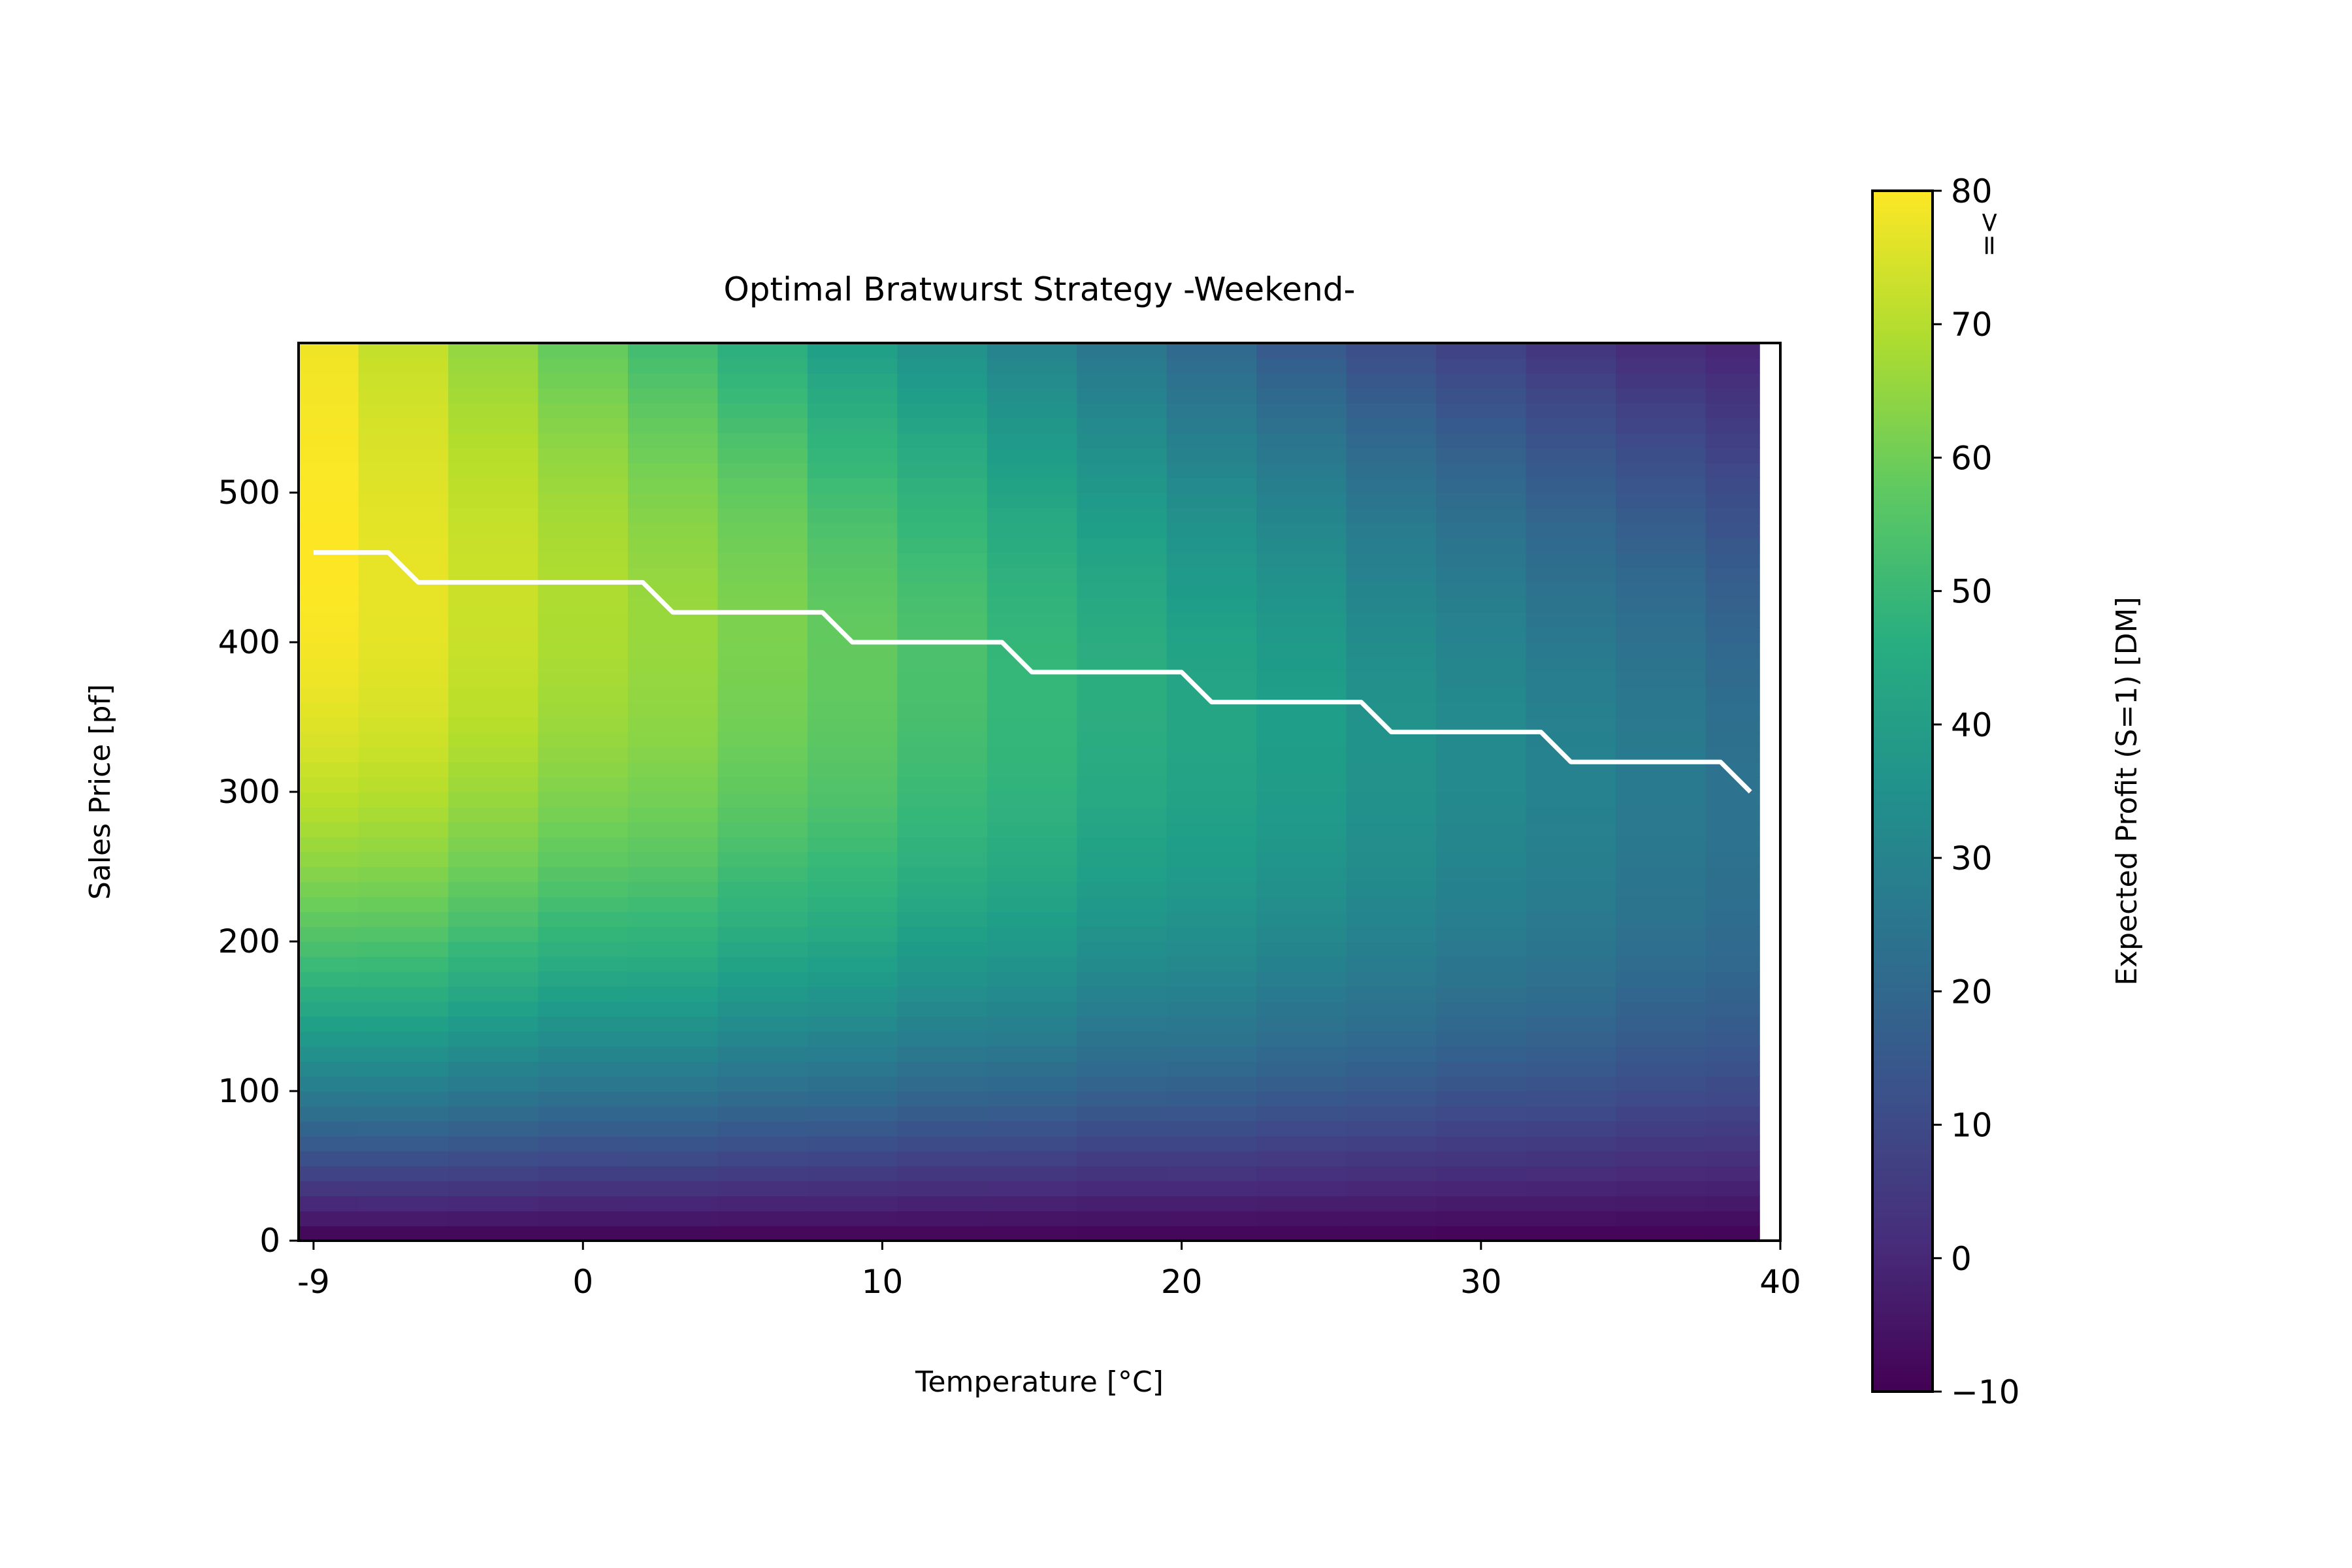 The image size is (2352, 1568). Describe the element at coordinates (1990, 234) in the screenshot. I see `colorbar-top-marker: >=` at that location.